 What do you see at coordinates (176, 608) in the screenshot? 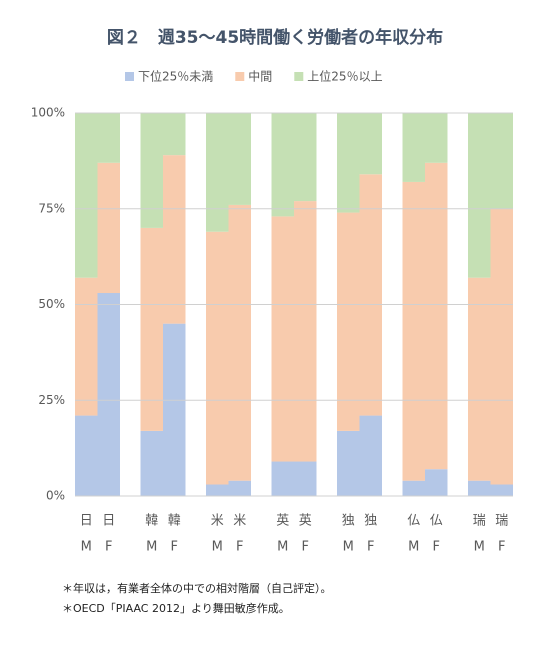
I see `note: ＊OECD「PIAAC 2012」より舞田敏彦作成。` at bounding box center [176, 608].